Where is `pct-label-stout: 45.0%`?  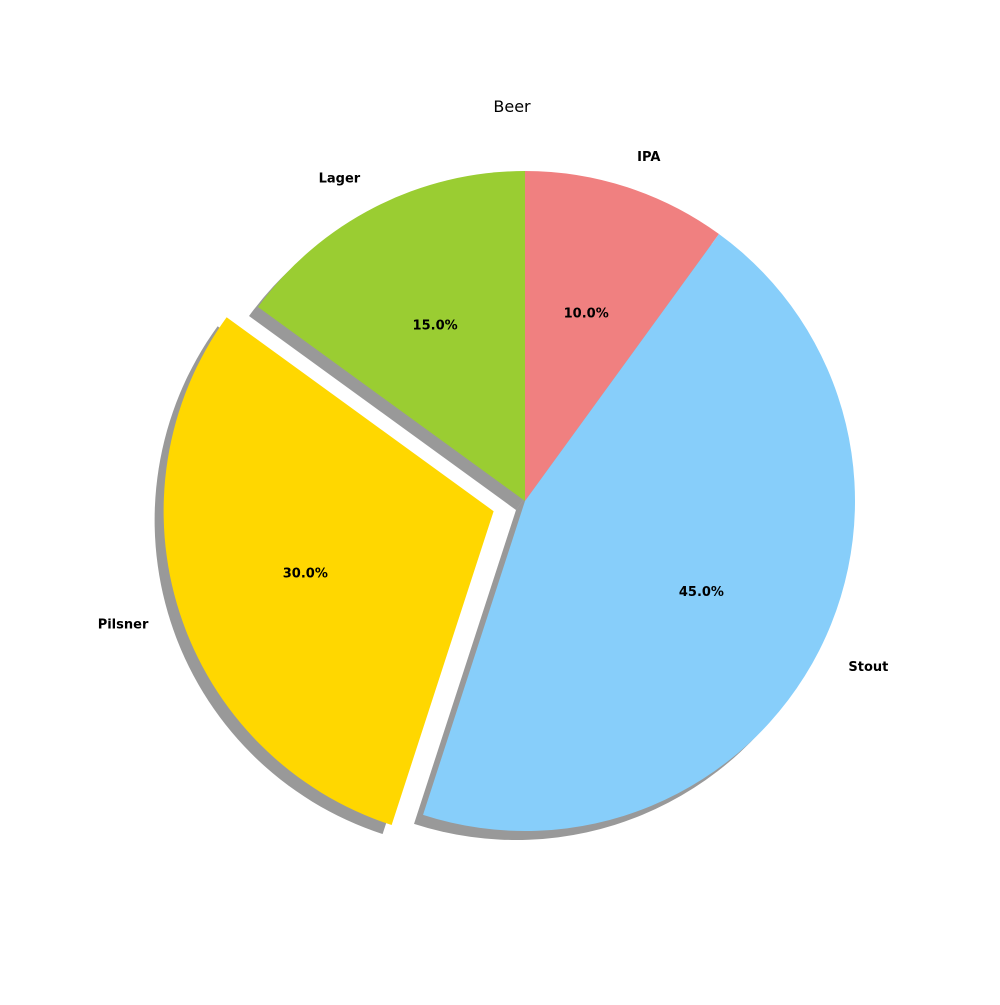 pct-label-stout: 45.0% is located at coordinates (701, 592).